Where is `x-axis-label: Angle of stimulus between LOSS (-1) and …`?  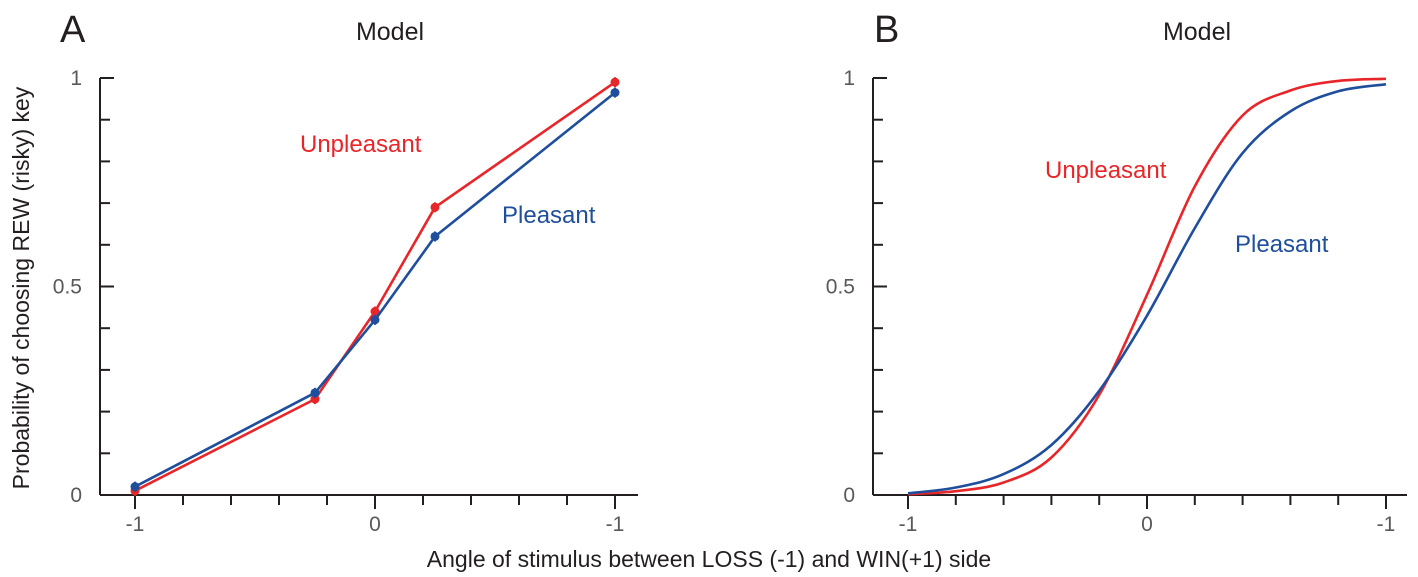 x-axis-label: Angle of stimulus between LOSS (-1) and … is located at coordinates (709, 559).